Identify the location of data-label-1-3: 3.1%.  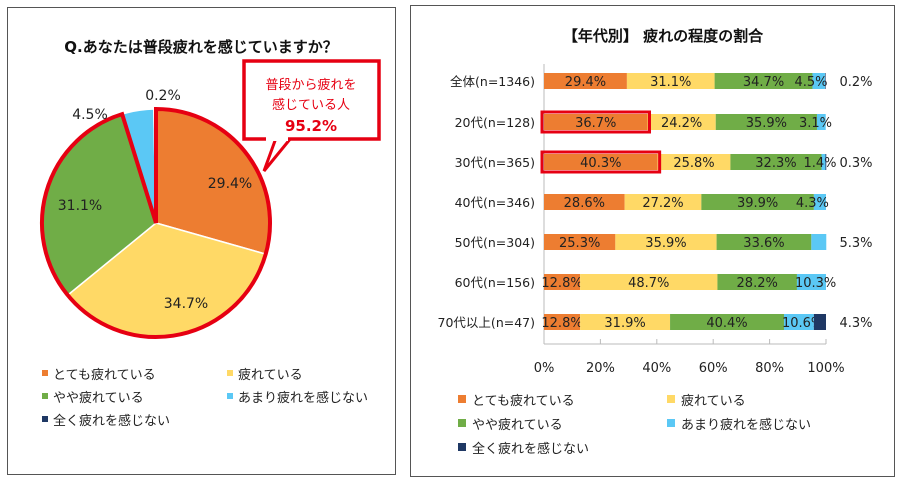
(815, 123).